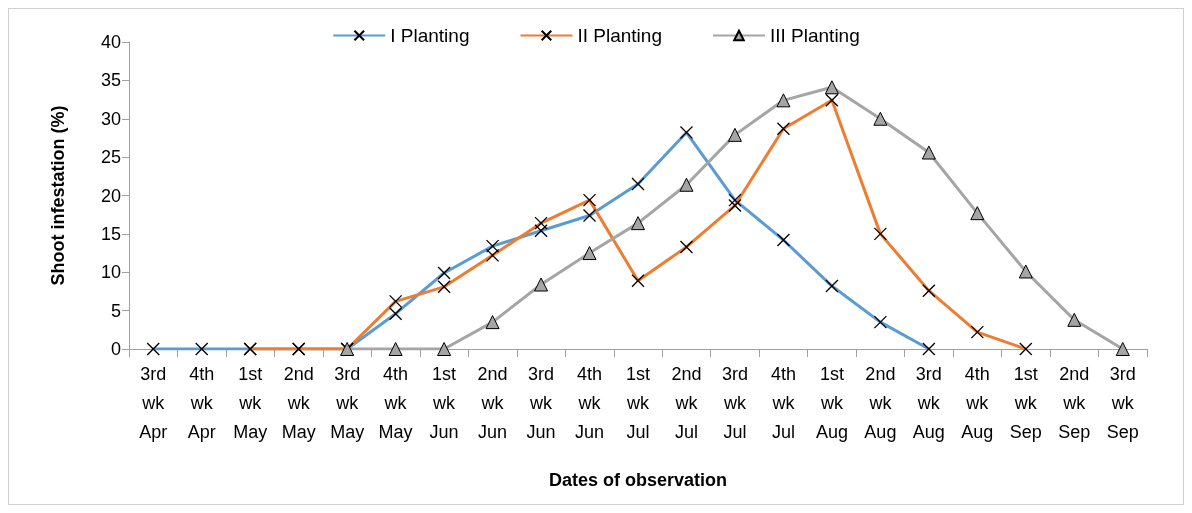 This screenshot has width=1192, height=513. I want to click on y-tick-label: 0, so click(115, 349).